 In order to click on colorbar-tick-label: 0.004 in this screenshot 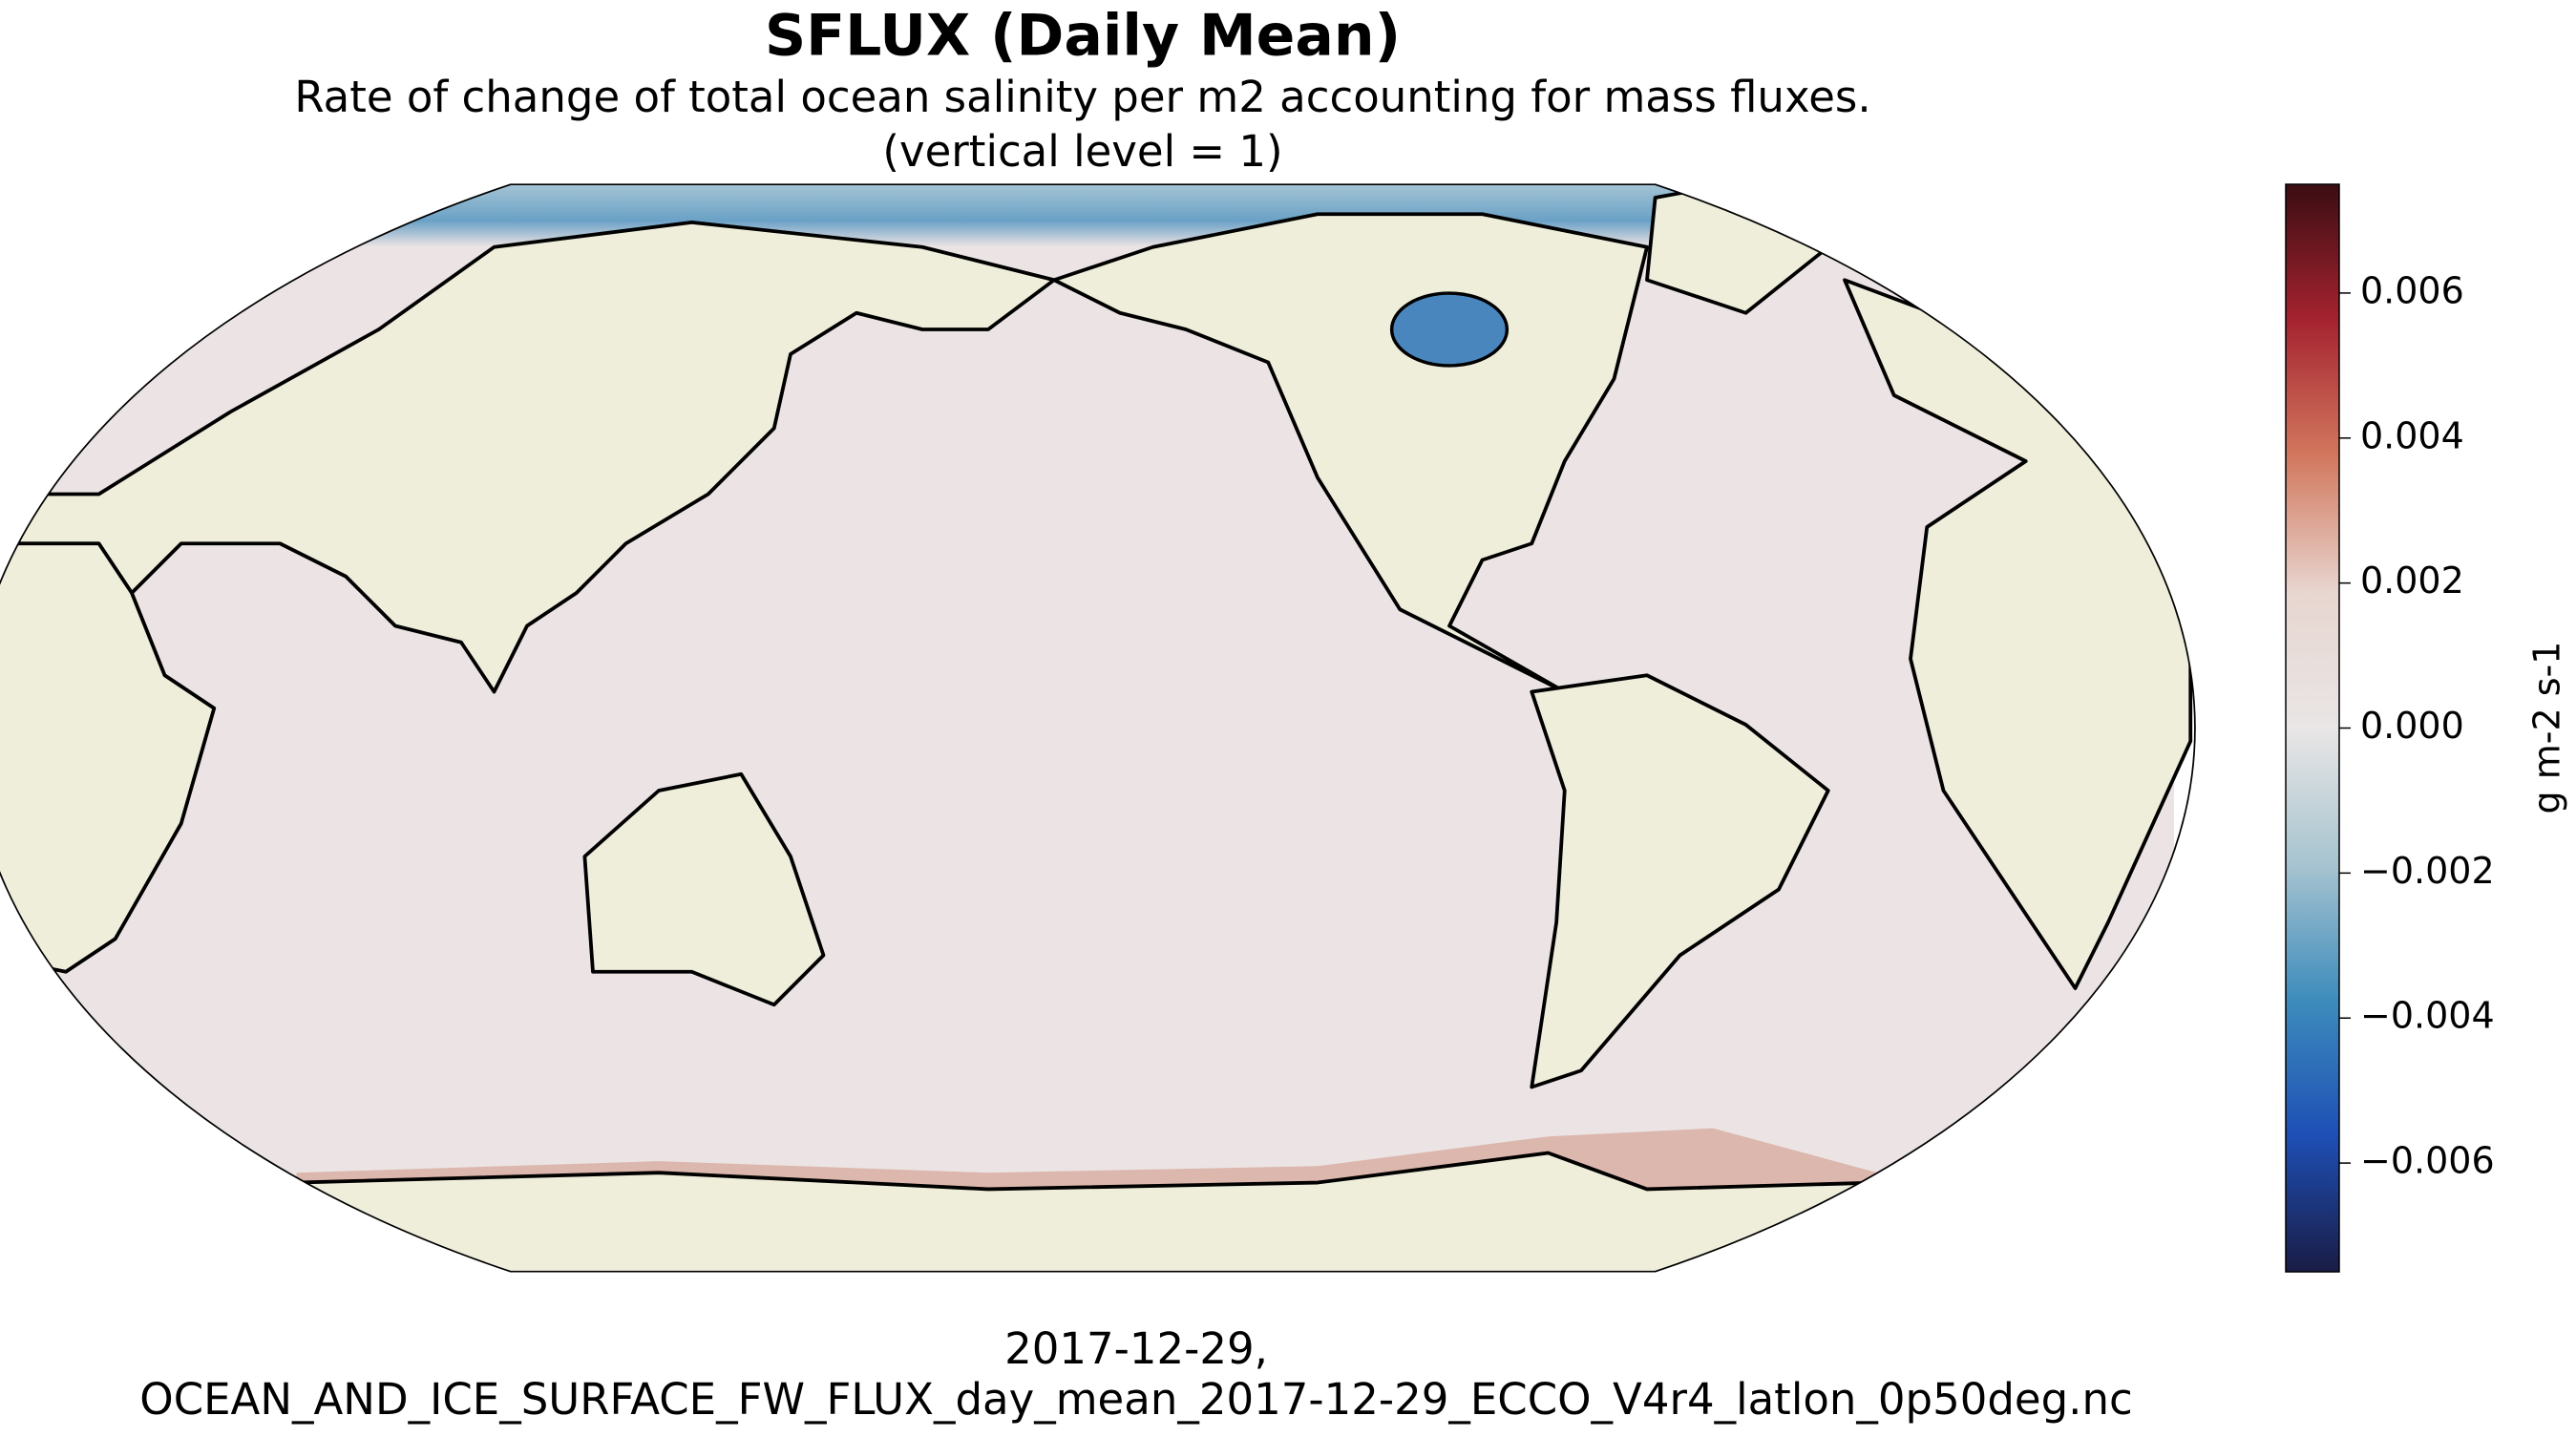, I will do `click(2412, 435)`.